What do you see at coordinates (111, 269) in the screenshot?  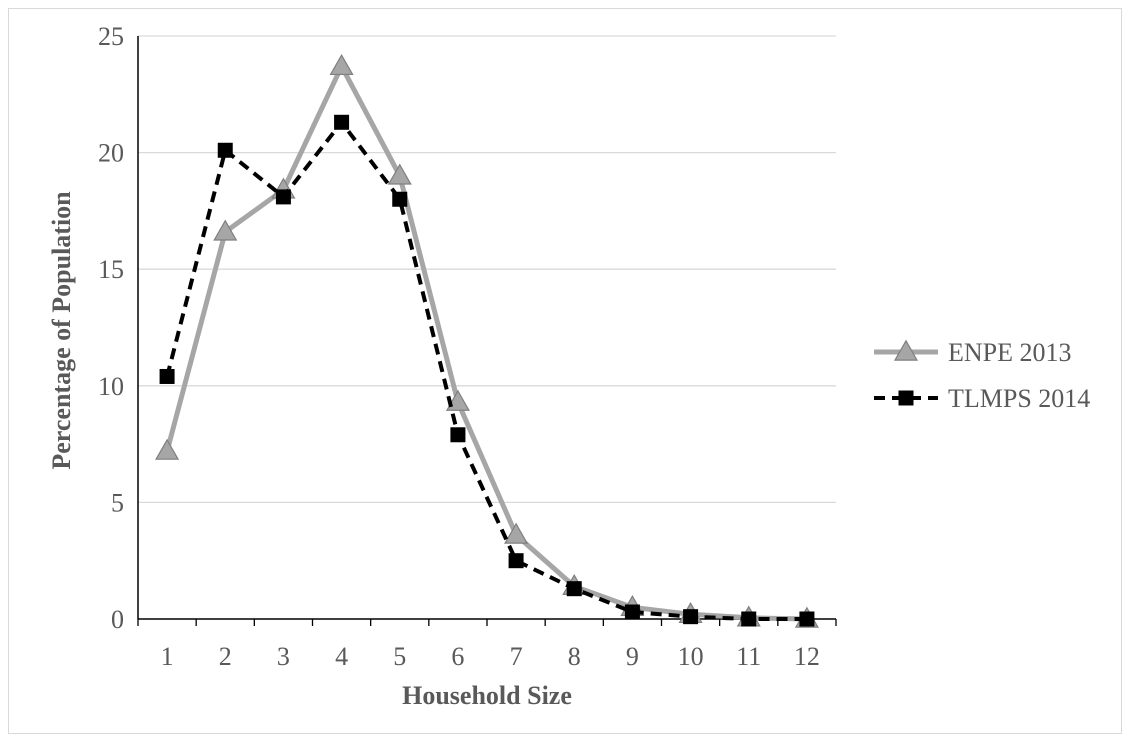 I see `y-tick-label: 15` at bounding box center [111, 269].